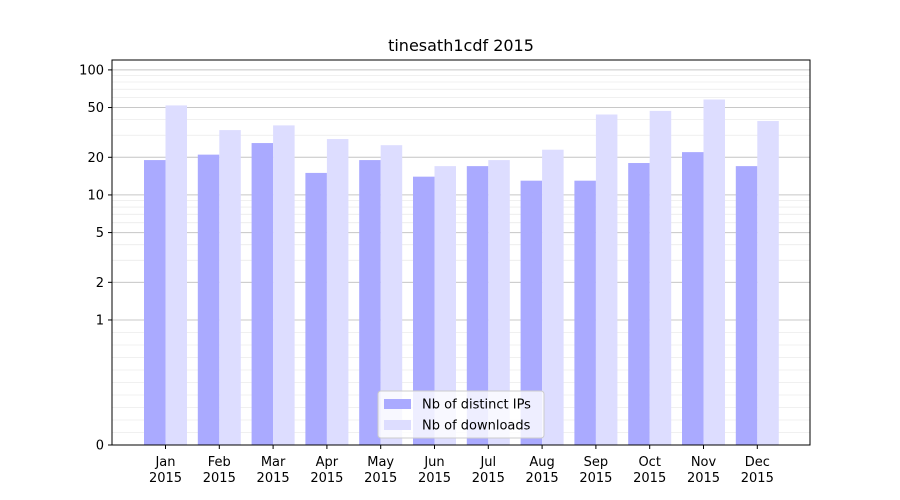 This screenshot has height=500, width=900. I want to click on y-tick-label: 50, so click(95, 108).